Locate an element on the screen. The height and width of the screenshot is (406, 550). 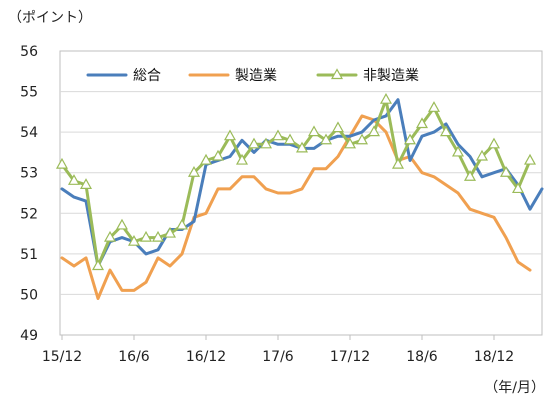
x-tick-label: 16/12 is located at coordinates (206, 357).